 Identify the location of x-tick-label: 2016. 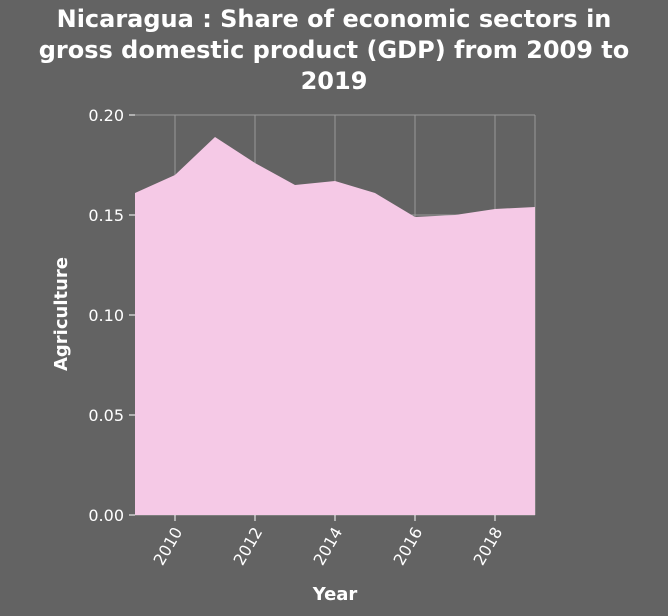
(408, 546).